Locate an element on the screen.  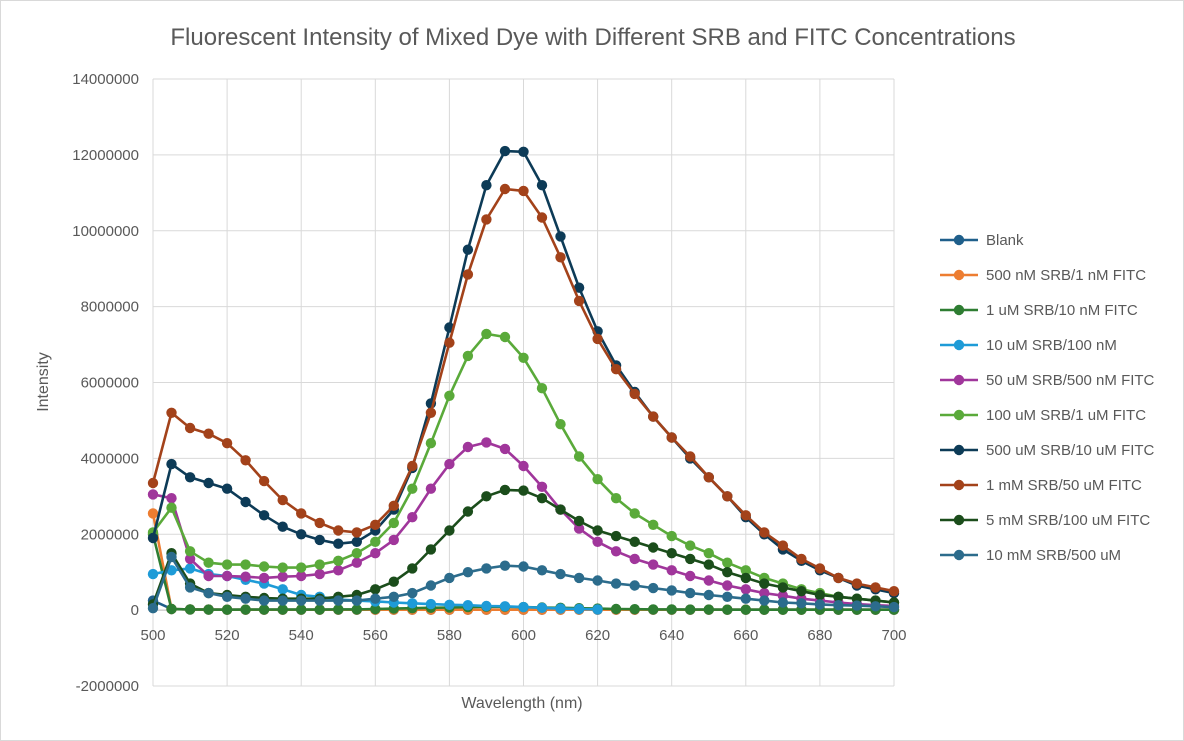
x-tick-label: 660 is located at coordinates (745, 635).